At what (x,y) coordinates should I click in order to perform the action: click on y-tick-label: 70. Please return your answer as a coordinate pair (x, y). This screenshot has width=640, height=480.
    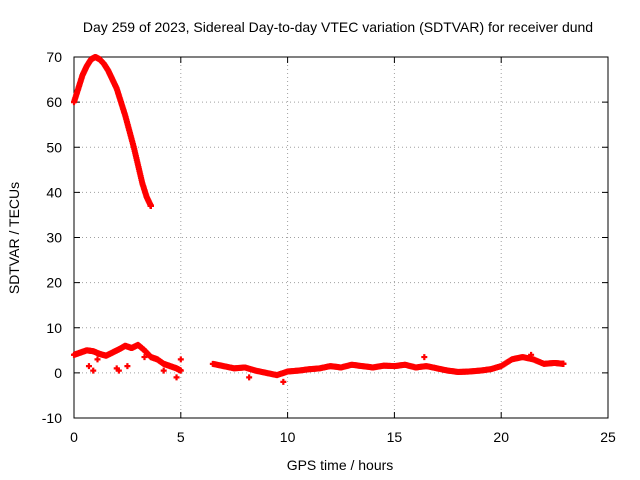
    Looking at the image, I should click on (54, 57).